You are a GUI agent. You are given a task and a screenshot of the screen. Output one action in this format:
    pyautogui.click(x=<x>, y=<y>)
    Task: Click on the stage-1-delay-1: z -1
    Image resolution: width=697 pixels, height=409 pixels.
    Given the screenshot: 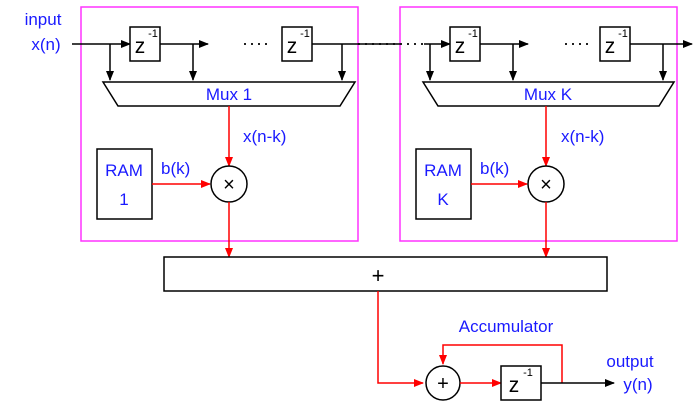 What is the action you would take?
    pyautogui.click(x=145, y=44)
    